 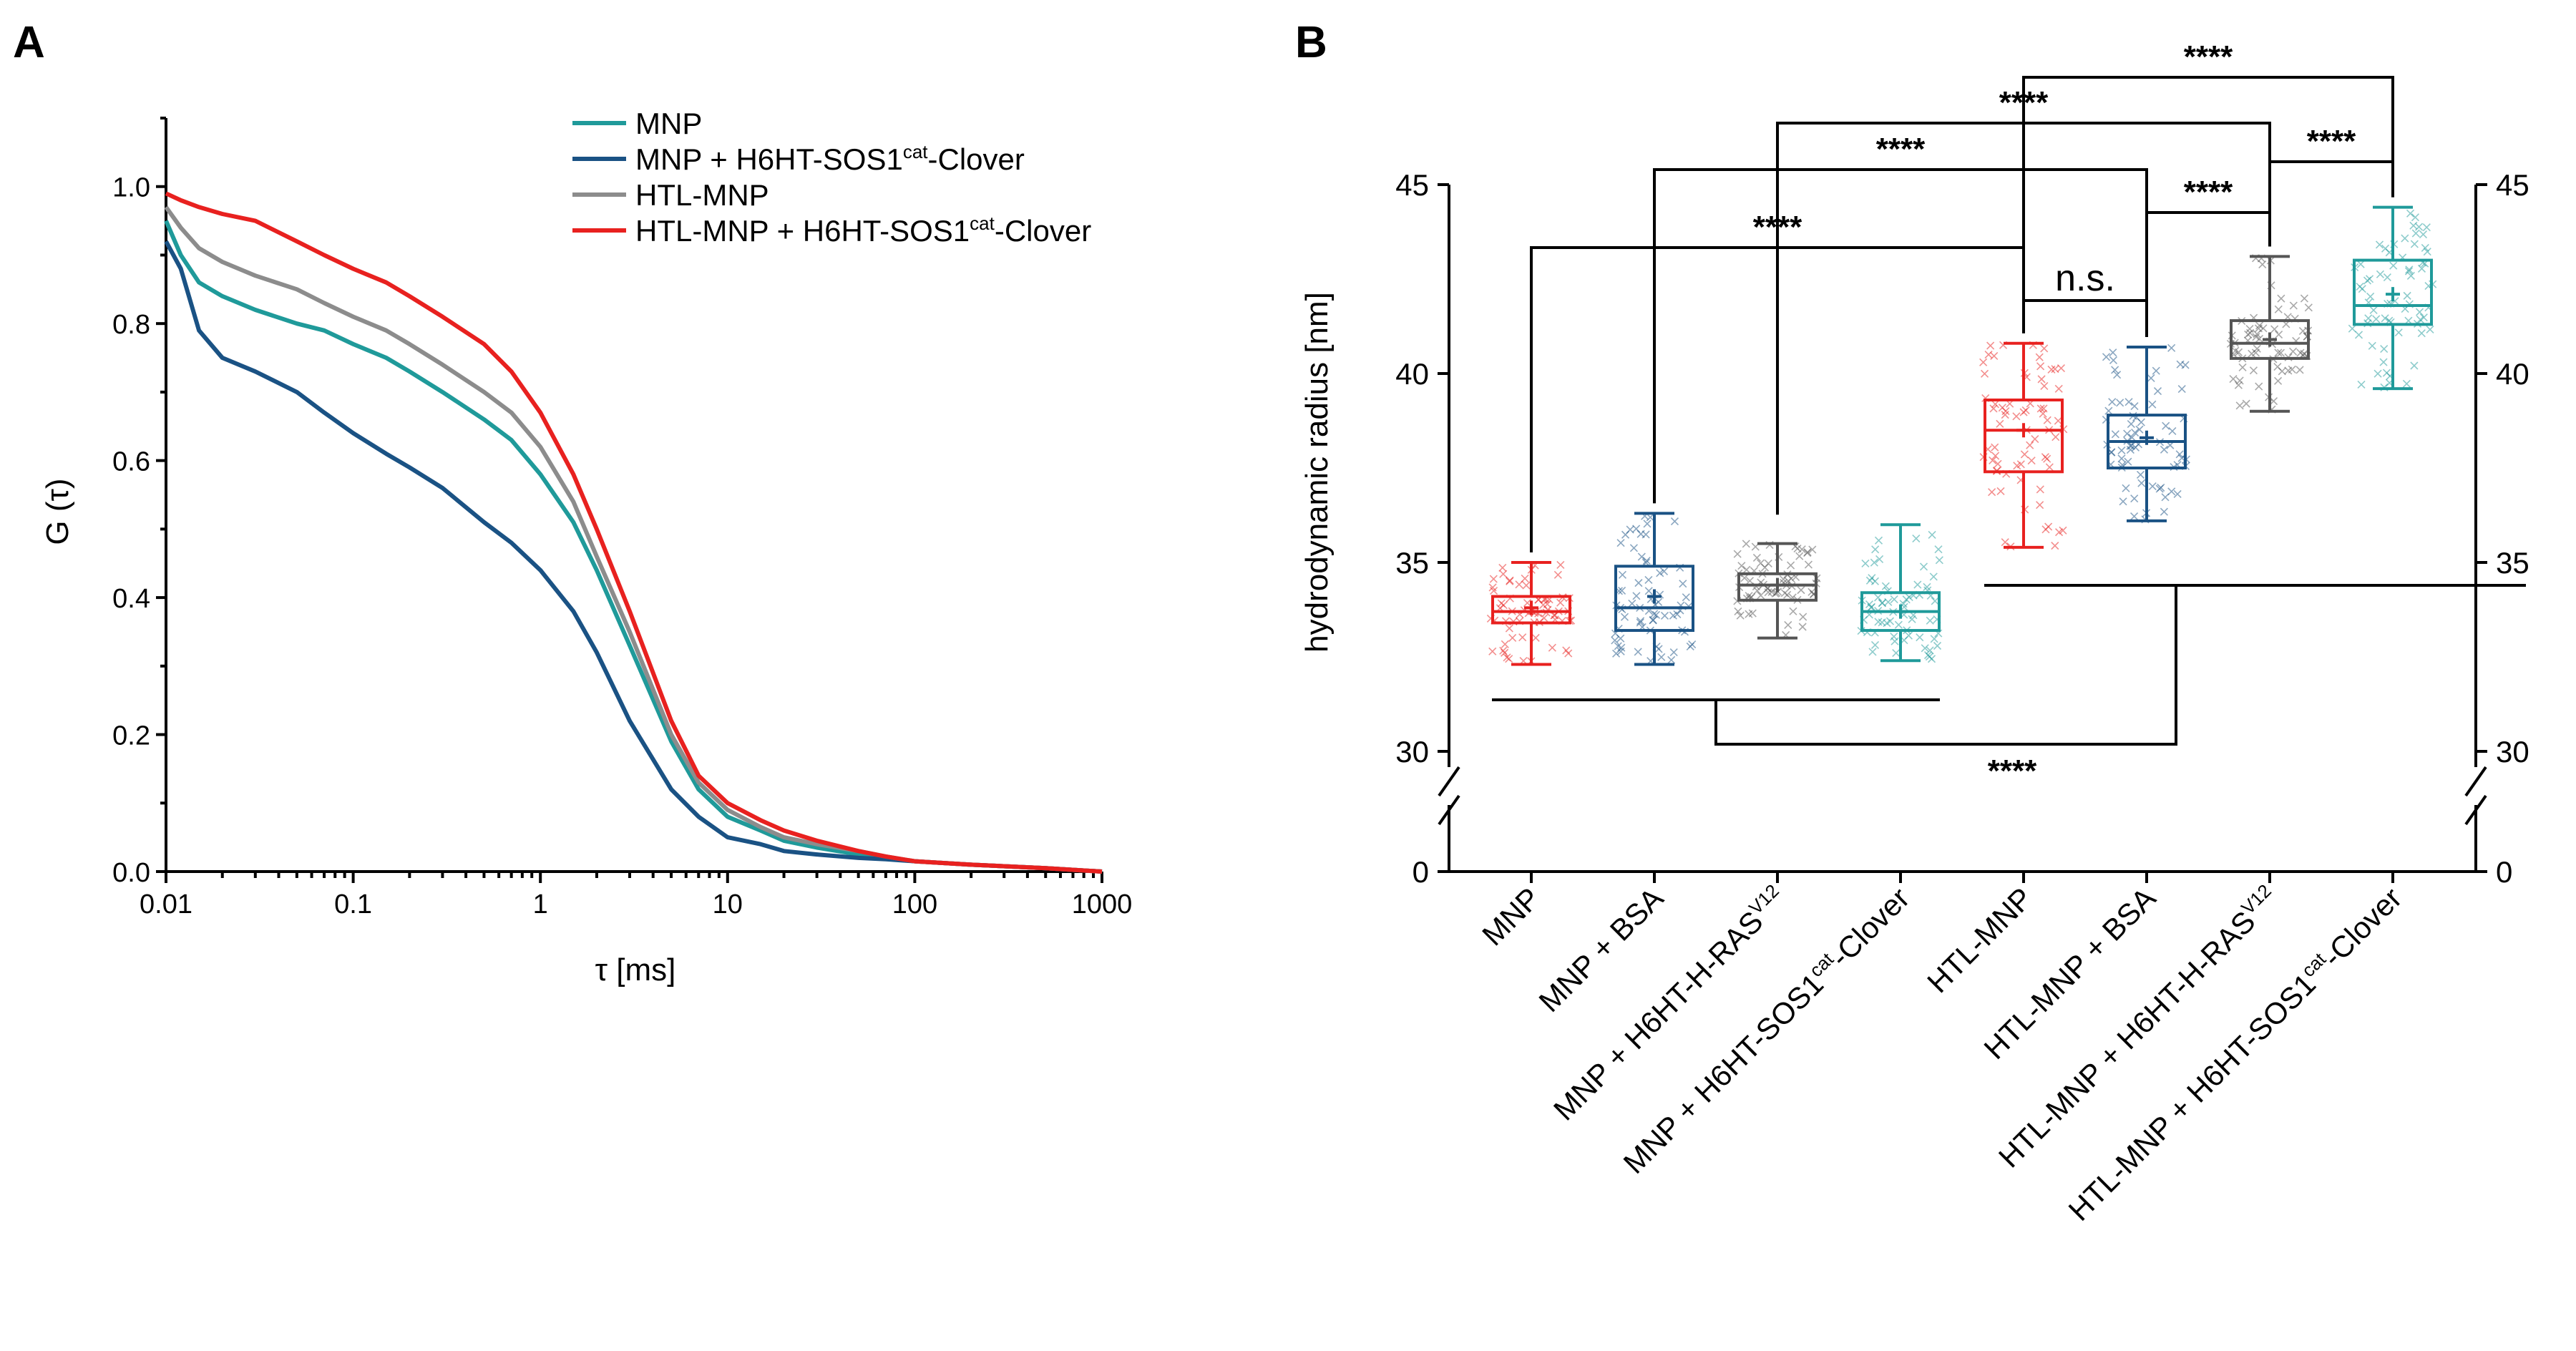 What do you see at coordinates (131, 188) in the screenshot?
I see `panel-a-y-tick-label: 1.0` at bounding box center [131, 188].